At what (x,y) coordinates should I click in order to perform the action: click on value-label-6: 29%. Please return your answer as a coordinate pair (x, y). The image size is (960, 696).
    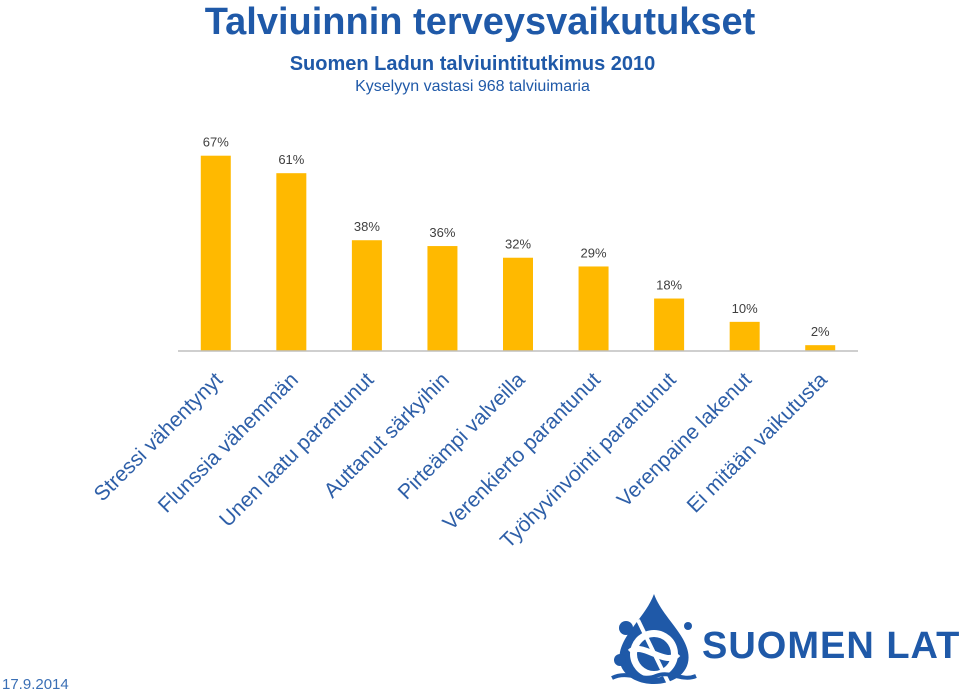
    Looking at the image, I should click on (594, 252).